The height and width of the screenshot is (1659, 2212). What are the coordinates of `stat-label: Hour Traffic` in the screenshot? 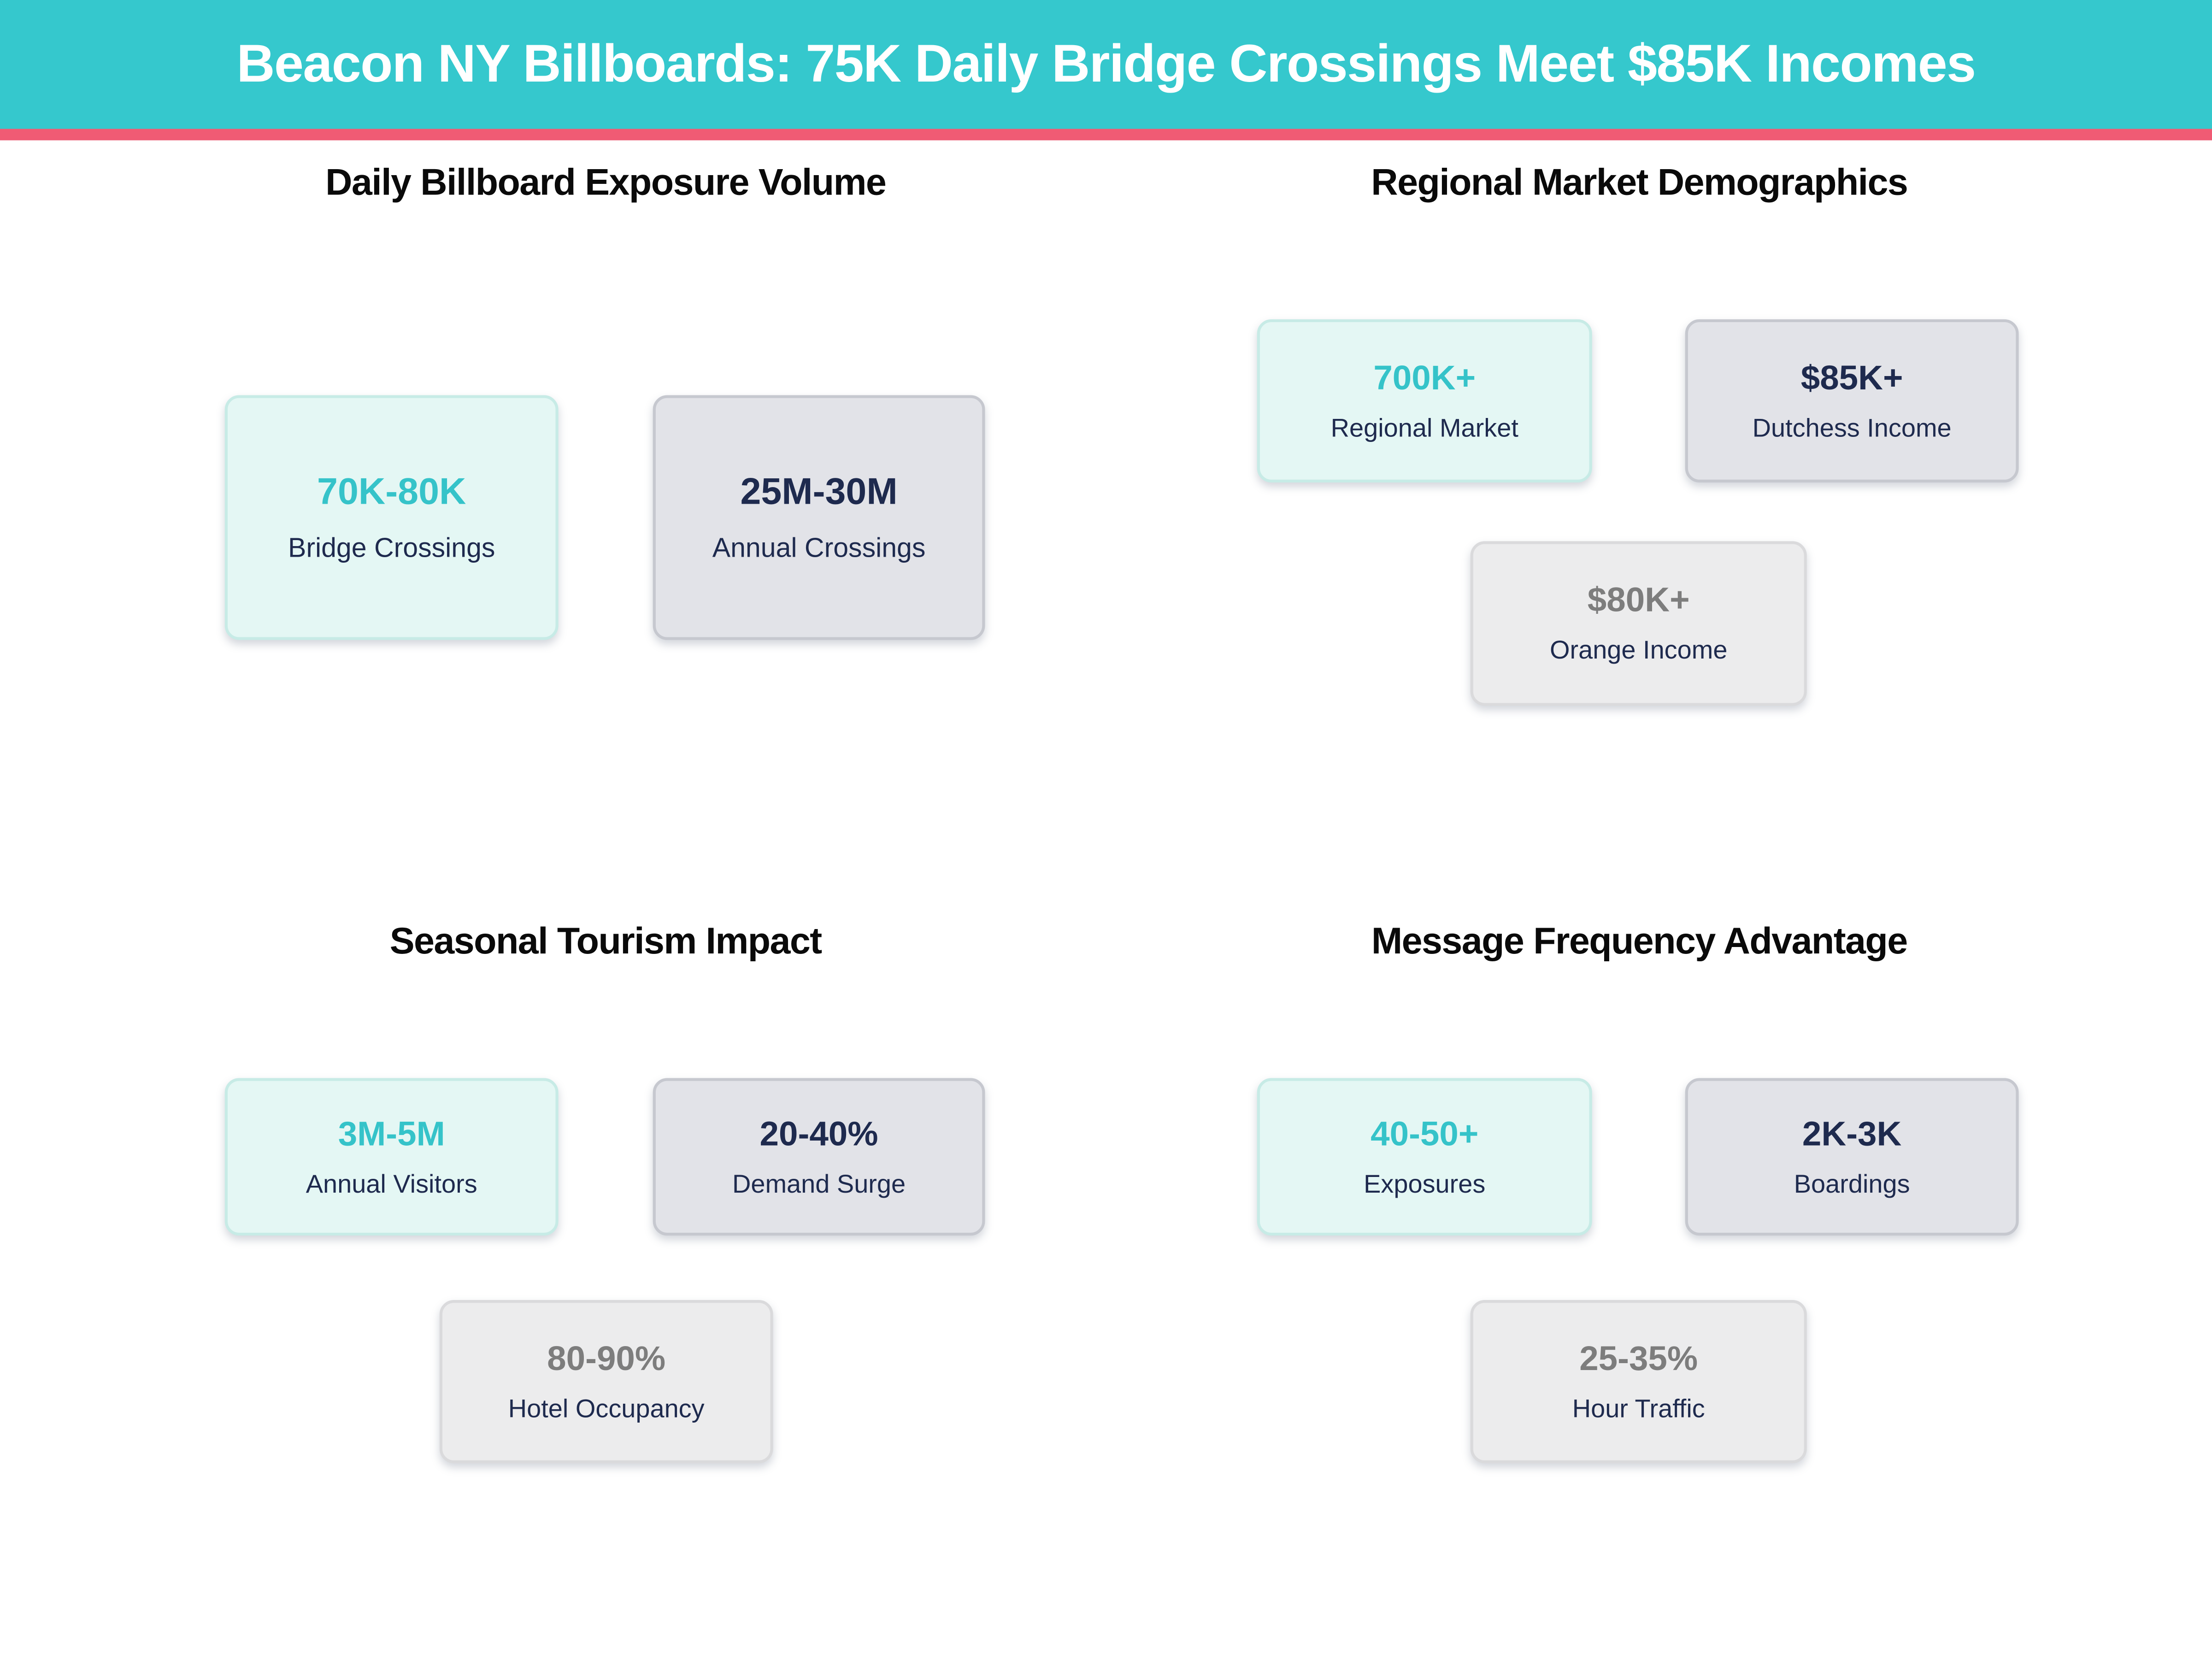 It's located at (1638, 1408).